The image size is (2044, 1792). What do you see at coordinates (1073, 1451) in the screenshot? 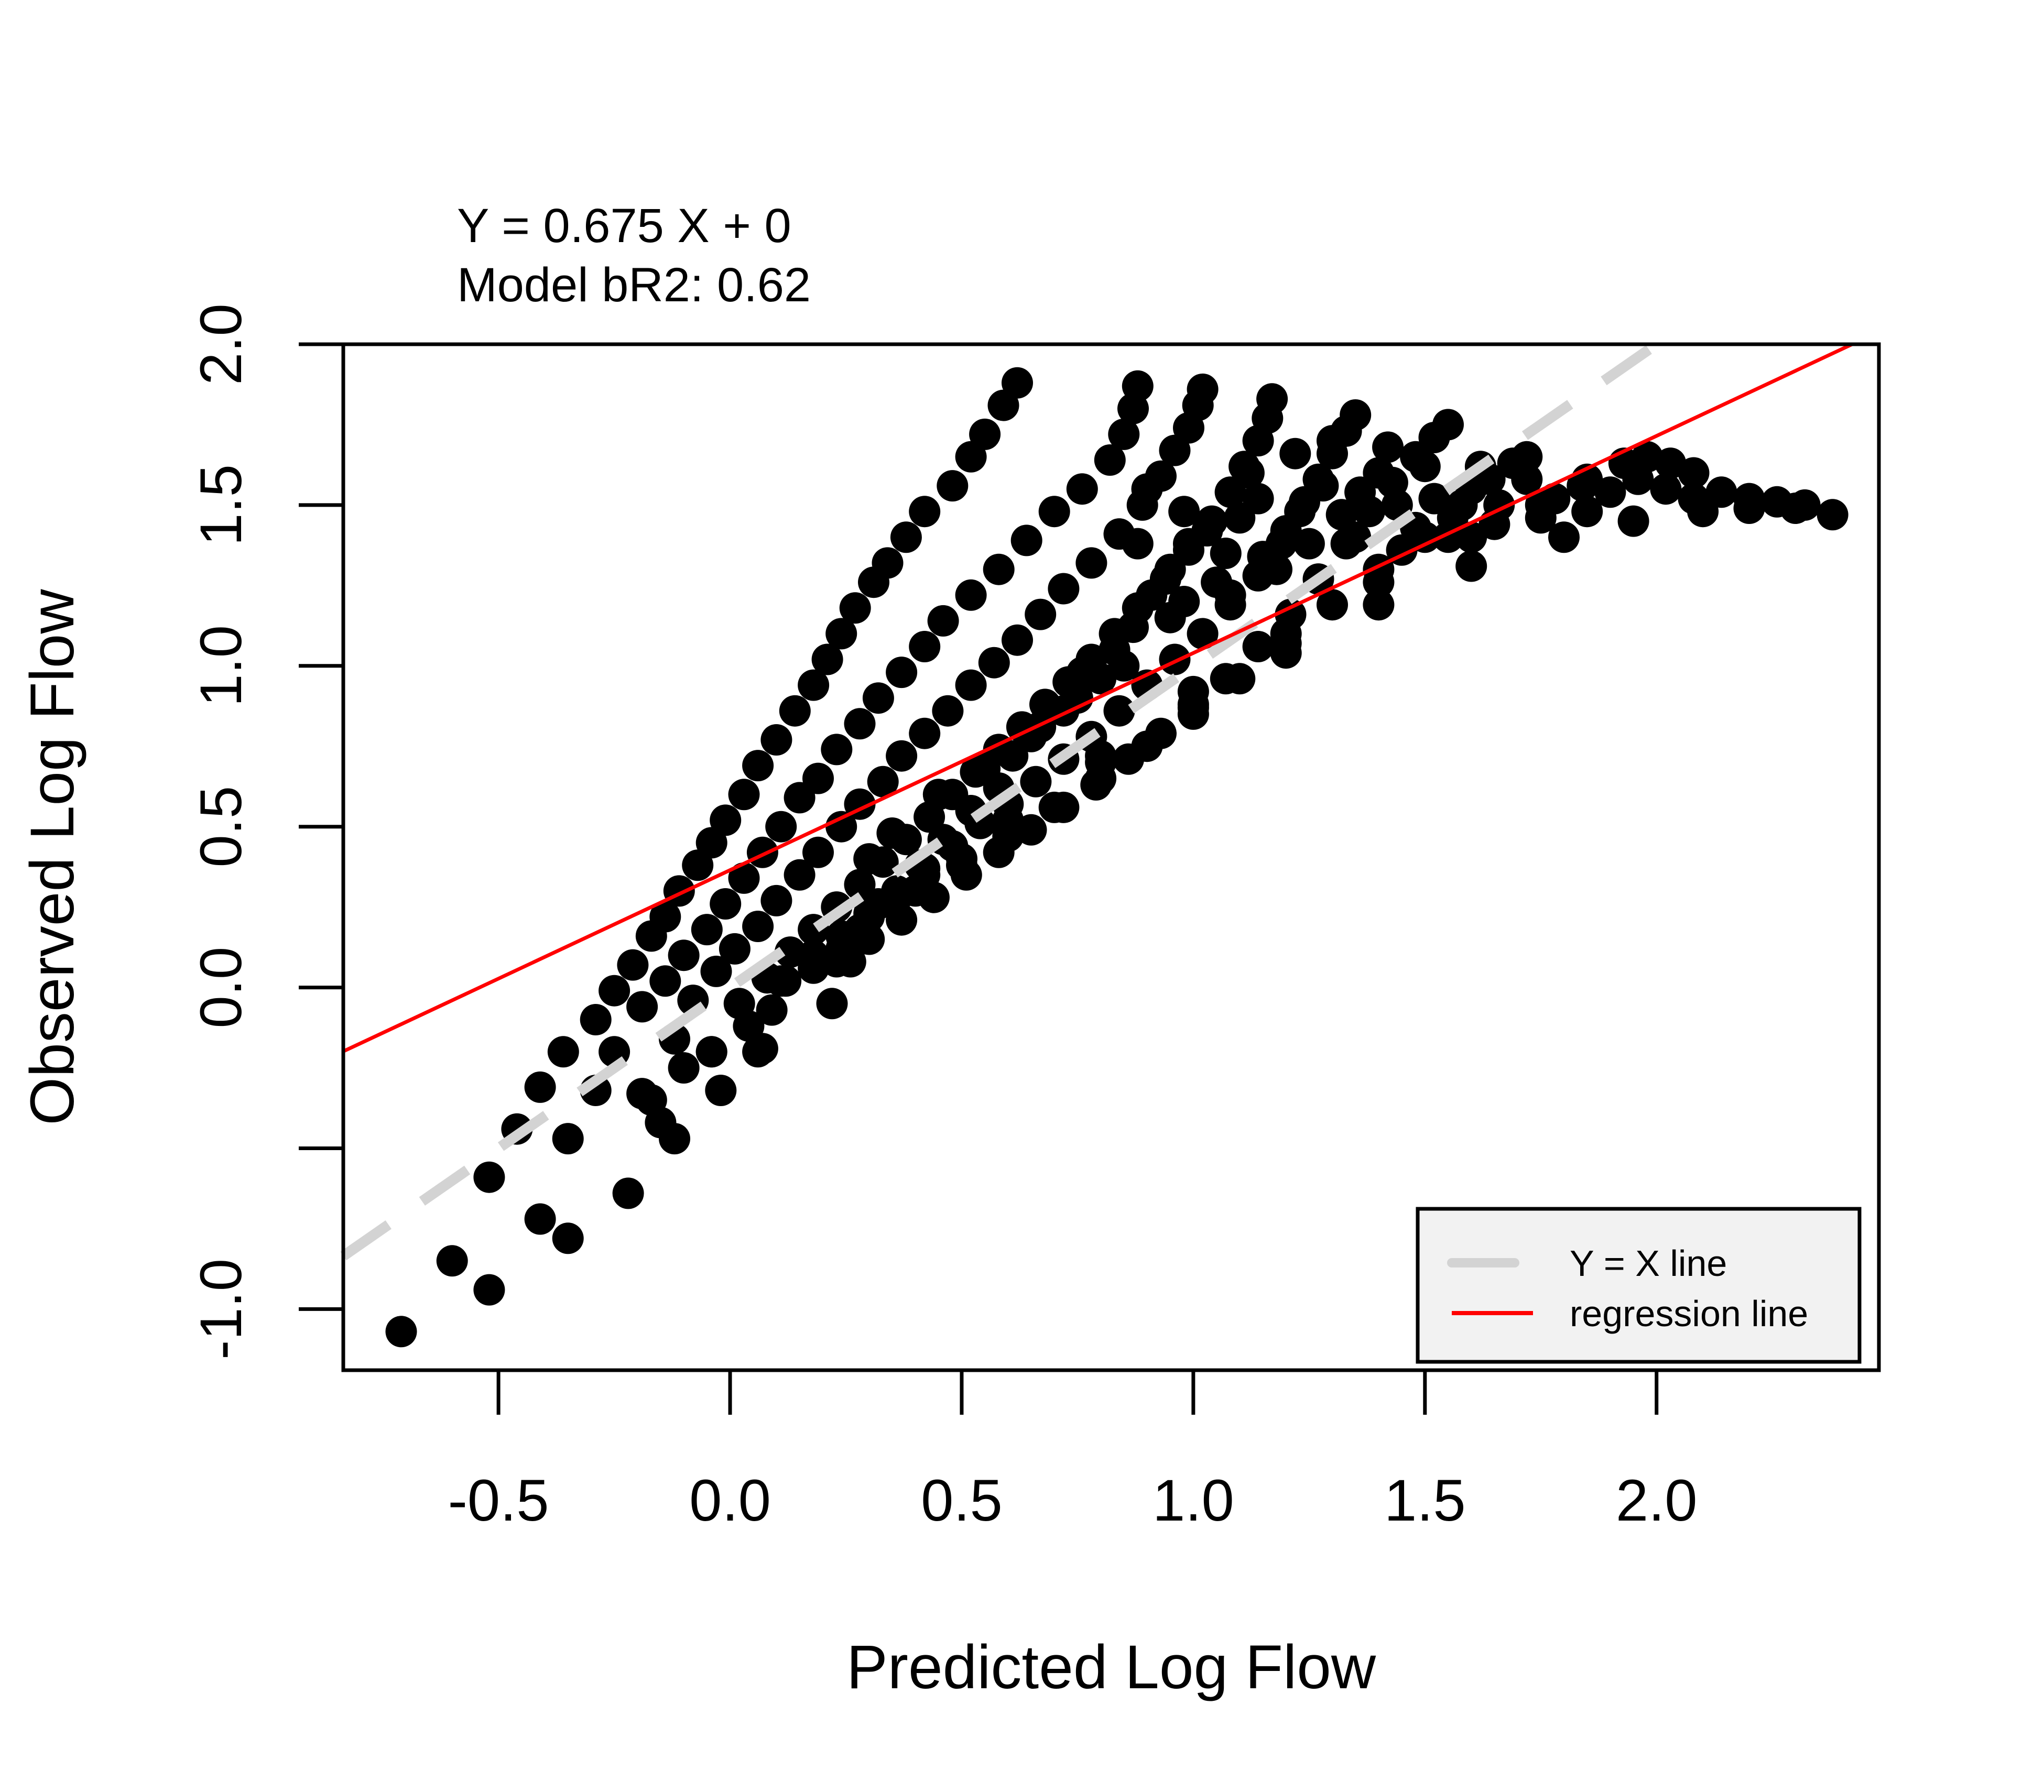
I see `x-axis: -0.5 0.0 0.5 1.0 1.5 2.0` at bounding box center [1073, 1451].